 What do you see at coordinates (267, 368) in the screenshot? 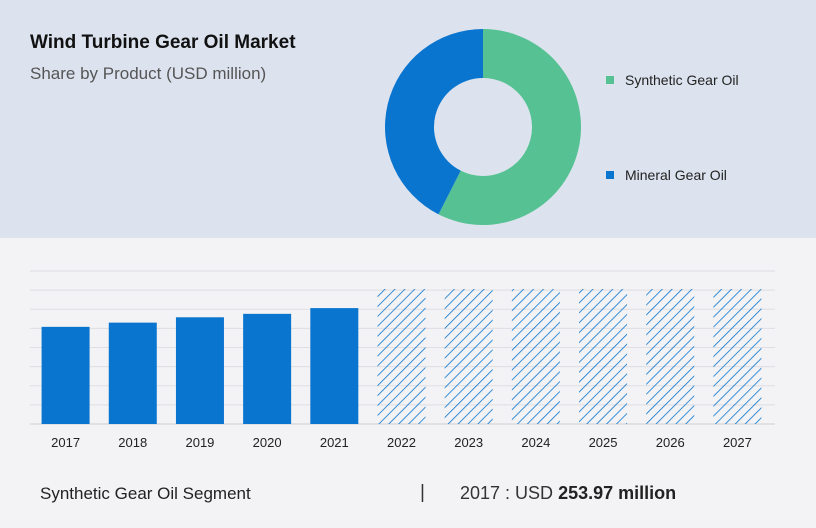
I see `bar-2020` at bounding box center [267, 368].